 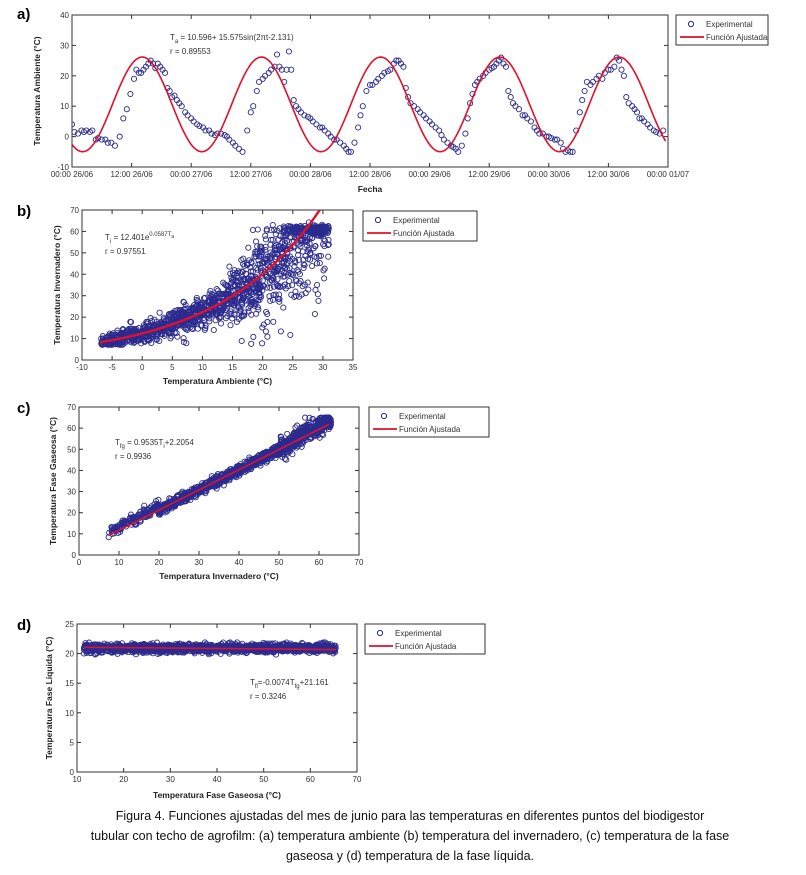 I want to click on x-tick-label: 70, so click(x=357, y=779).